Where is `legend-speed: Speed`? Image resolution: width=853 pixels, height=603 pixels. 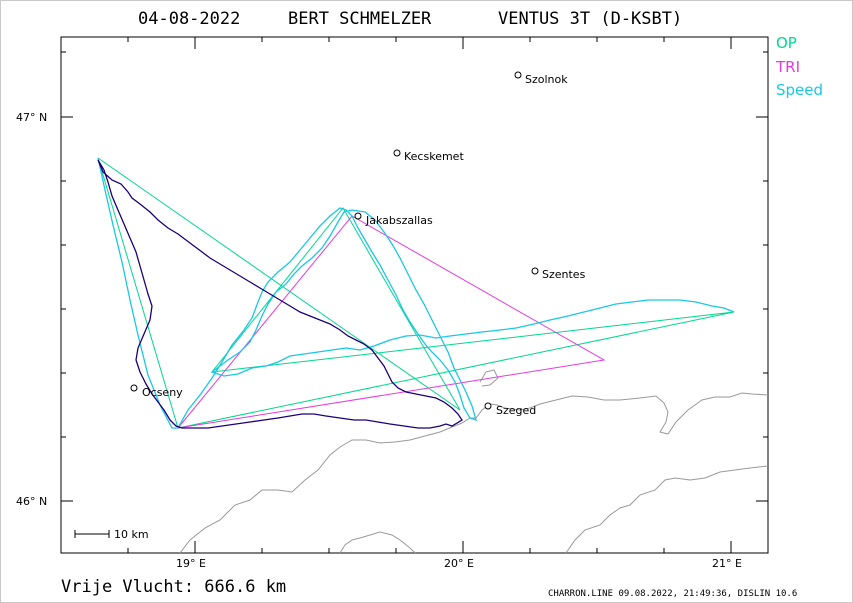
legend-speed: Speed is located at coordinates (799, 90).